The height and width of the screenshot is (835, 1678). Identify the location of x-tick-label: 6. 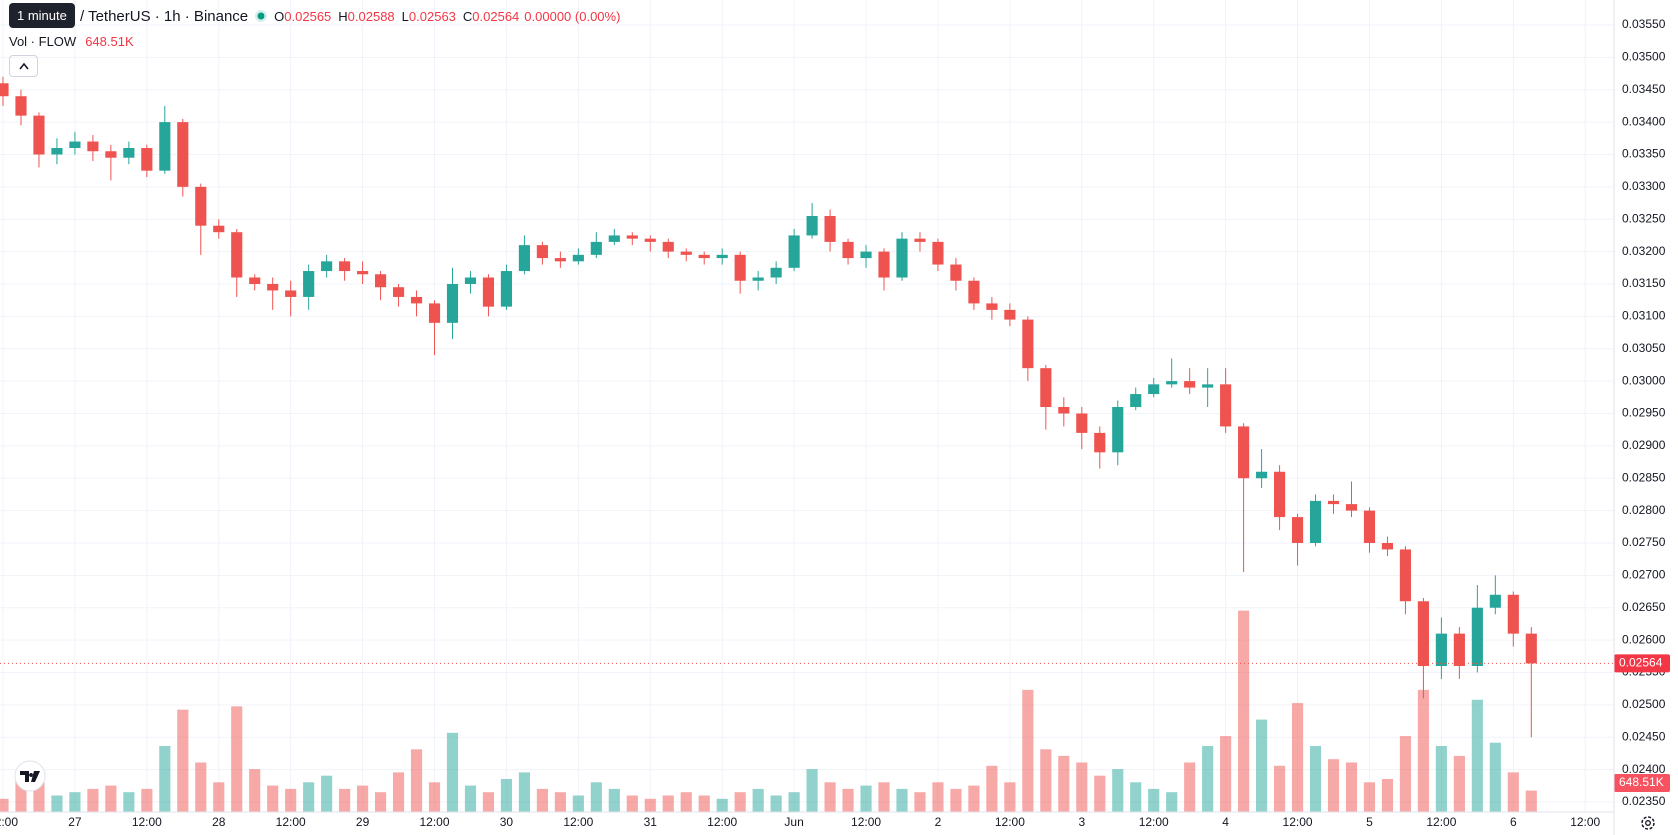
(1513, 822).